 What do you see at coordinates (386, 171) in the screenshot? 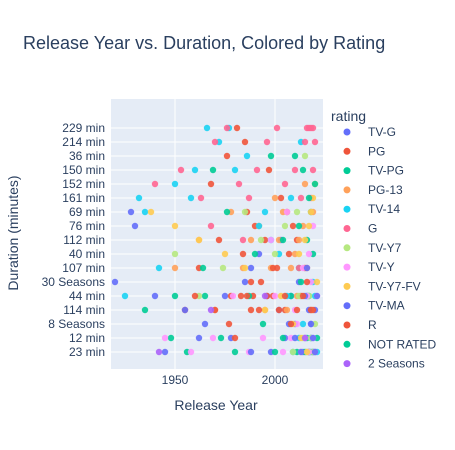
I see `legend-label: TV-PG` at bounding box center [386, 171].